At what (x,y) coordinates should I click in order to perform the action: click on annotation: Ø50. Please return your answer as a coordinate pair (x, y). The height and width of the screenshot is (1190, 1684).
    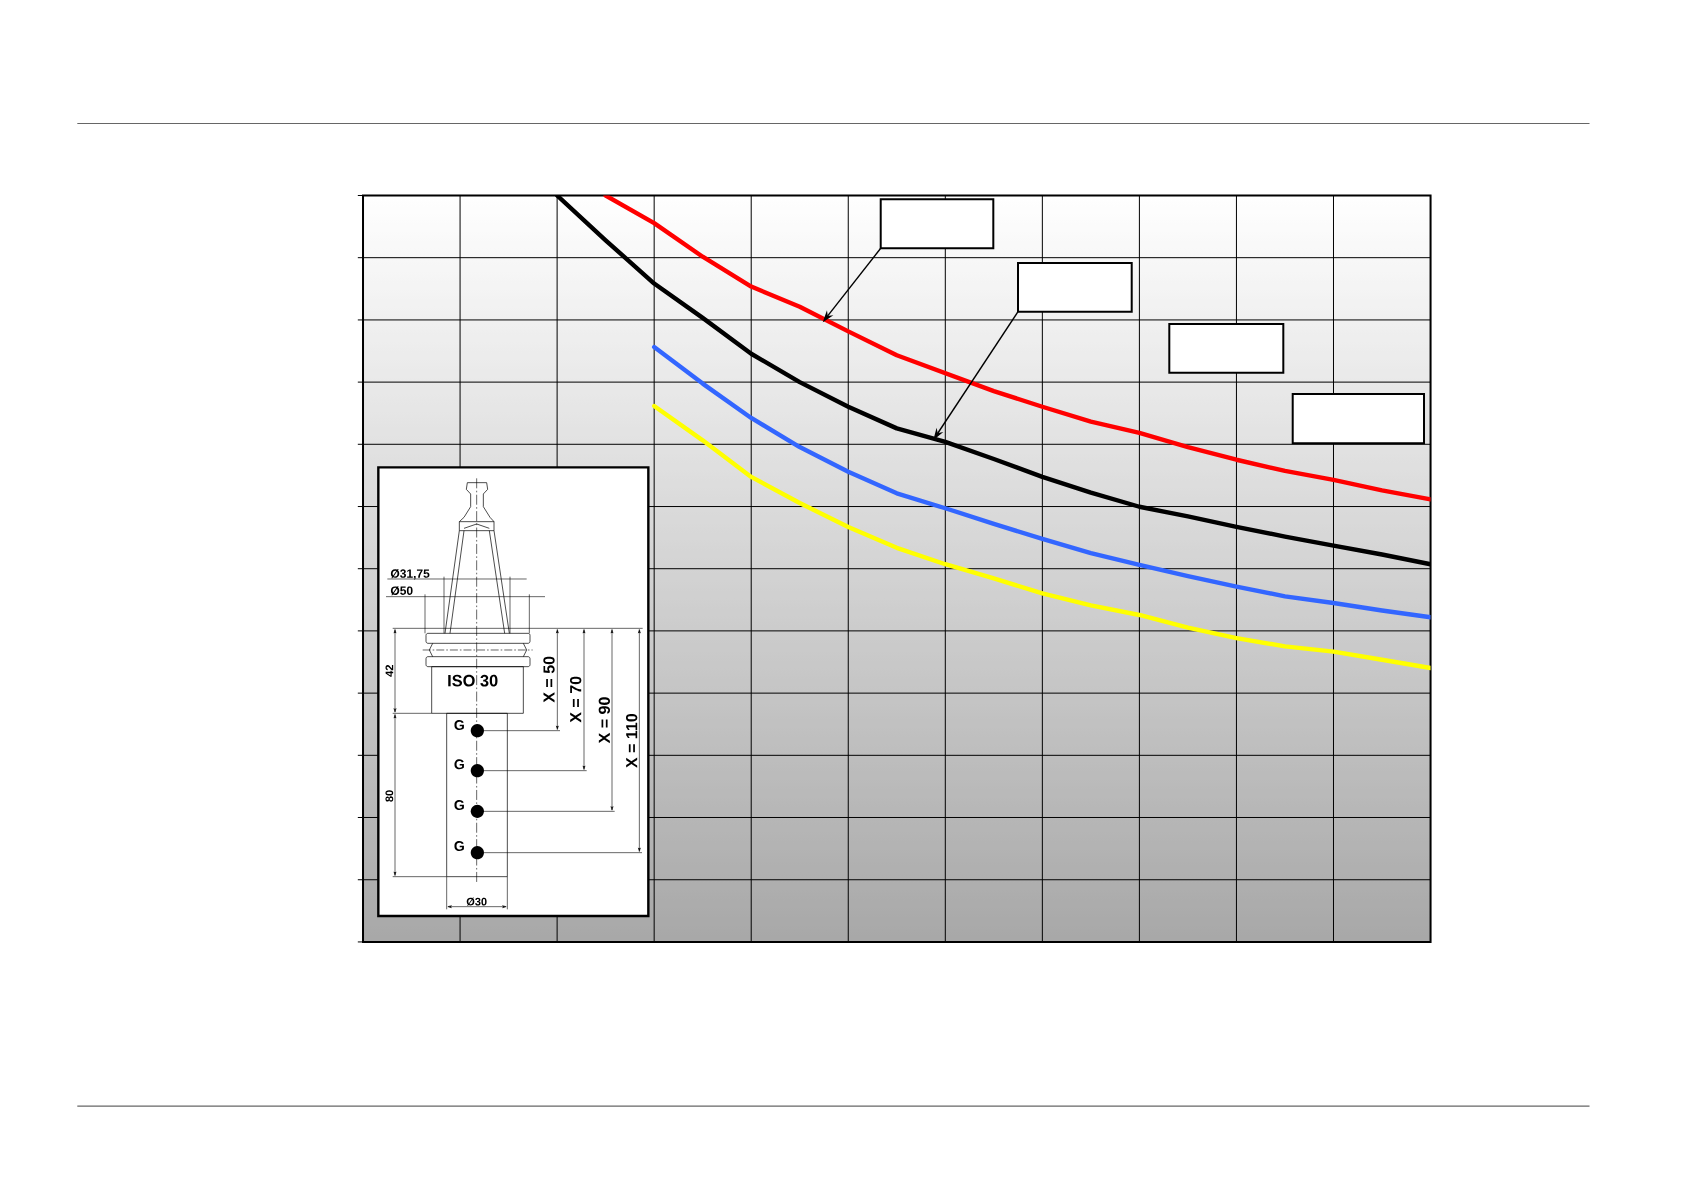
    Looking at the image, I should click on (401, 591).